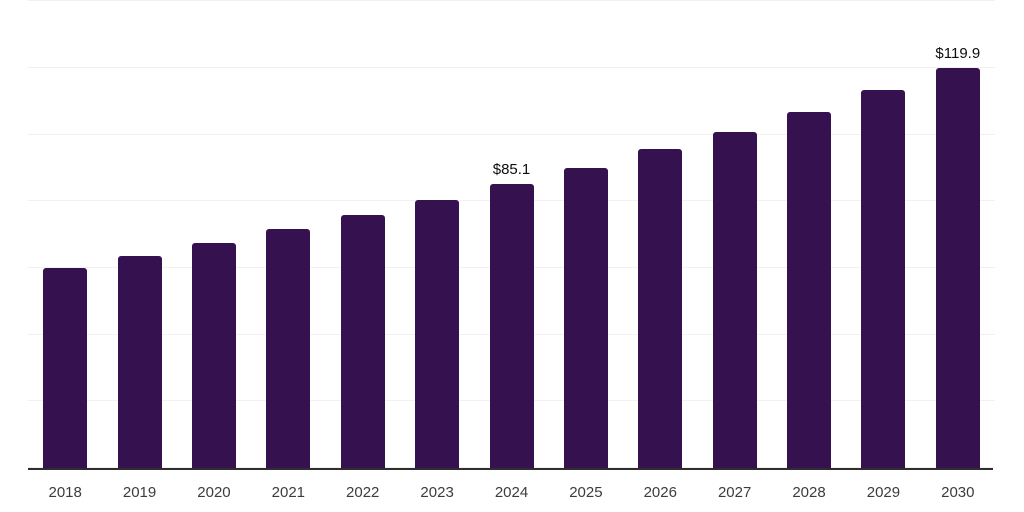  I want to click on bar-2030, so click(957, 268).